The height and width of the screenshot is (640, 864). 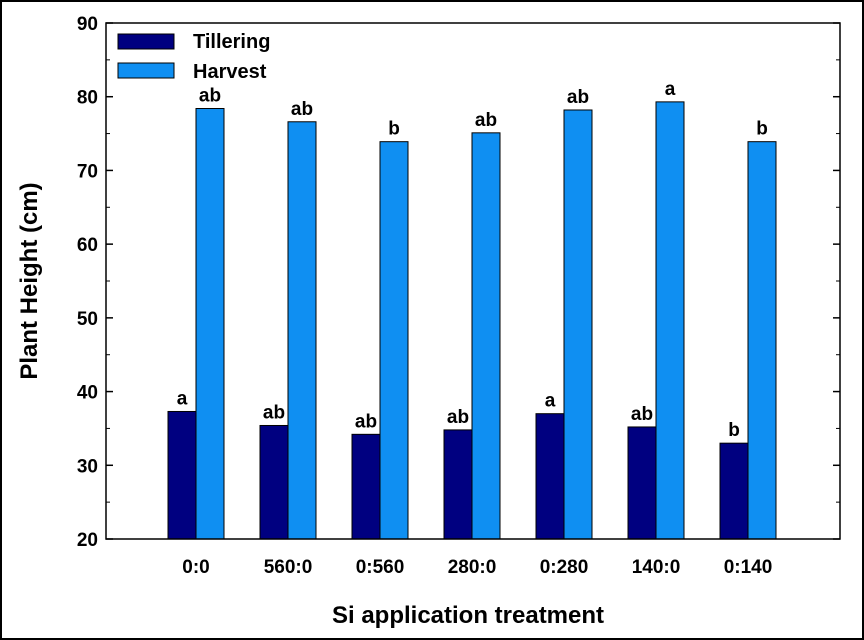 I want to click on x-tick-label: 0:560, so click(x=380, y=567).